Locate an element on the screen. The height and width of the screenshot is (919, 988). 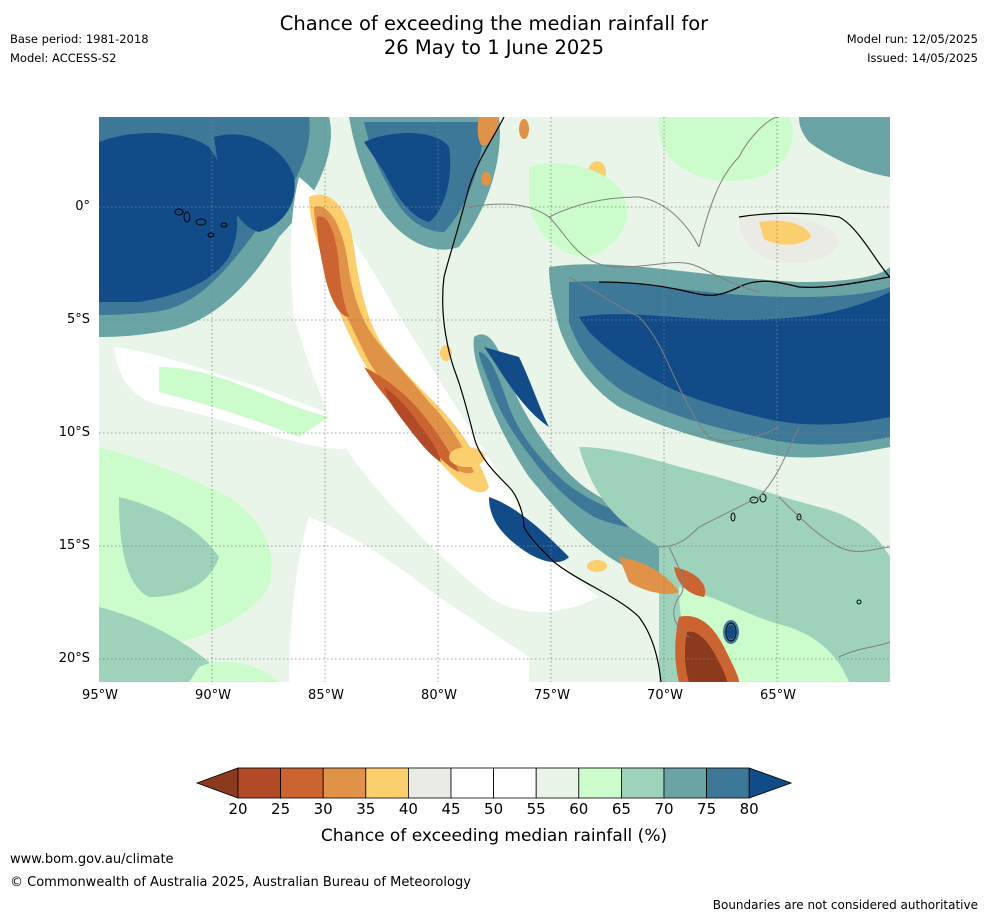
colorbar-tick-label: 45 is located at coordinates (451, 809).